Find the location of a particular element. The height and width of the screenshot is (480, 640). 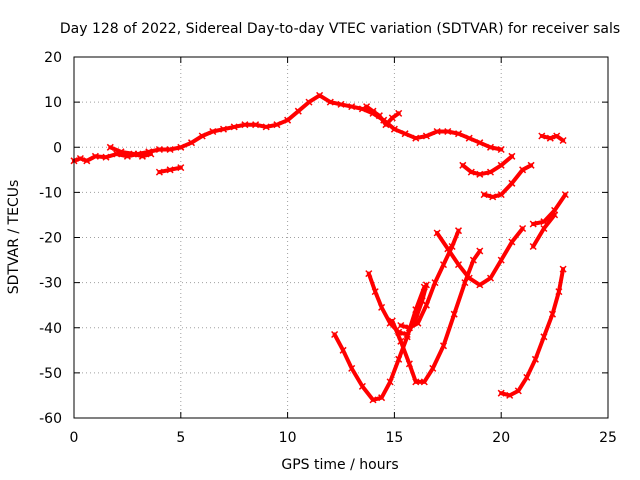

y-tick-label: -60 is located at coordinates (50, 419).